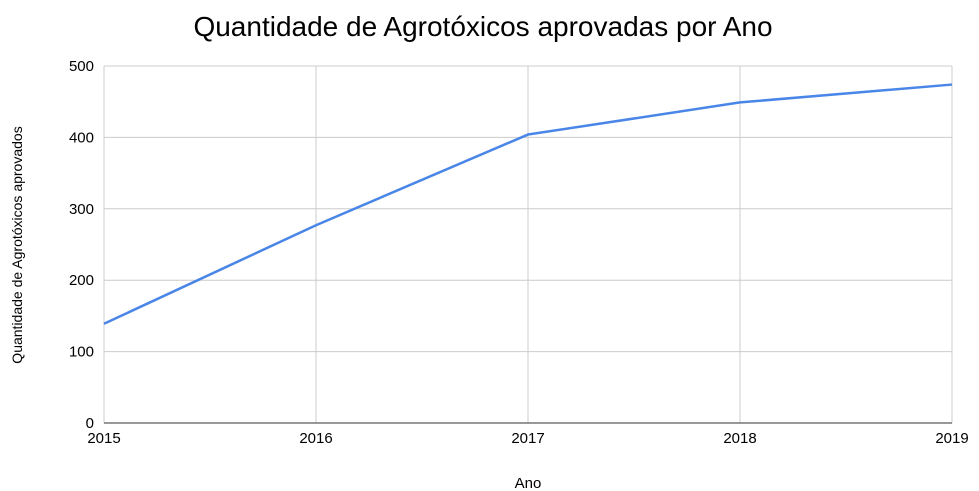 Image resolution: width=979 pixels, height=491 pixels. Describe the element at coordinates (527, 438) in the screenshot. I see `x-tick-label: 2017` at that location.